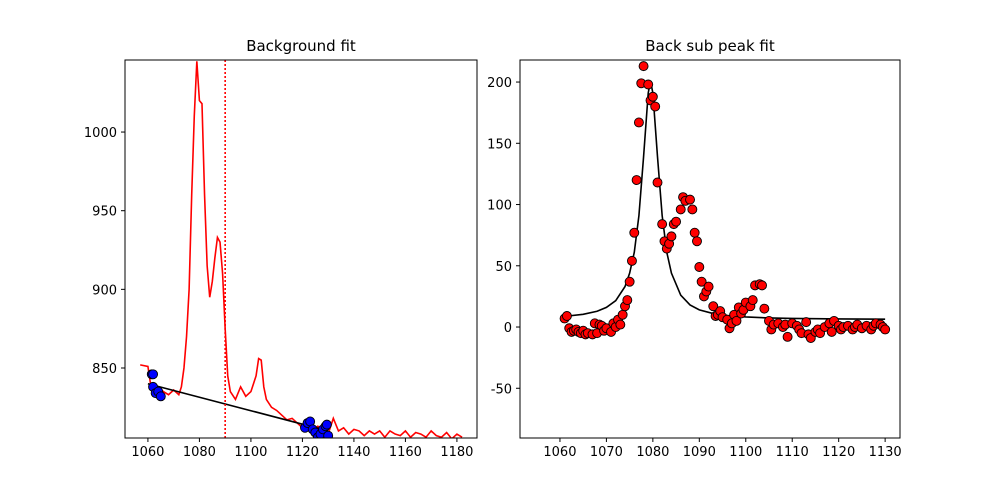 This screenshot has height=500, width=1000. What do you see at coordinates (792, 452) in the screenshot?
I see `x-tick-label: 1110` at bounding box center [792, 452].